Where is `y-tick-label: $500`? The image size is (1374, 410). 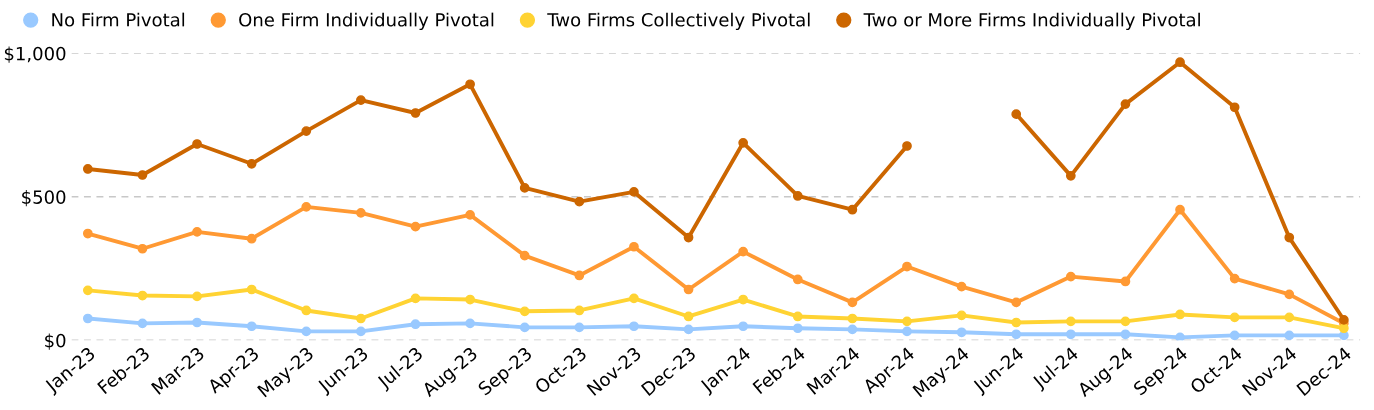 y-tick-label: $500 is located at coordinates (44, 198).